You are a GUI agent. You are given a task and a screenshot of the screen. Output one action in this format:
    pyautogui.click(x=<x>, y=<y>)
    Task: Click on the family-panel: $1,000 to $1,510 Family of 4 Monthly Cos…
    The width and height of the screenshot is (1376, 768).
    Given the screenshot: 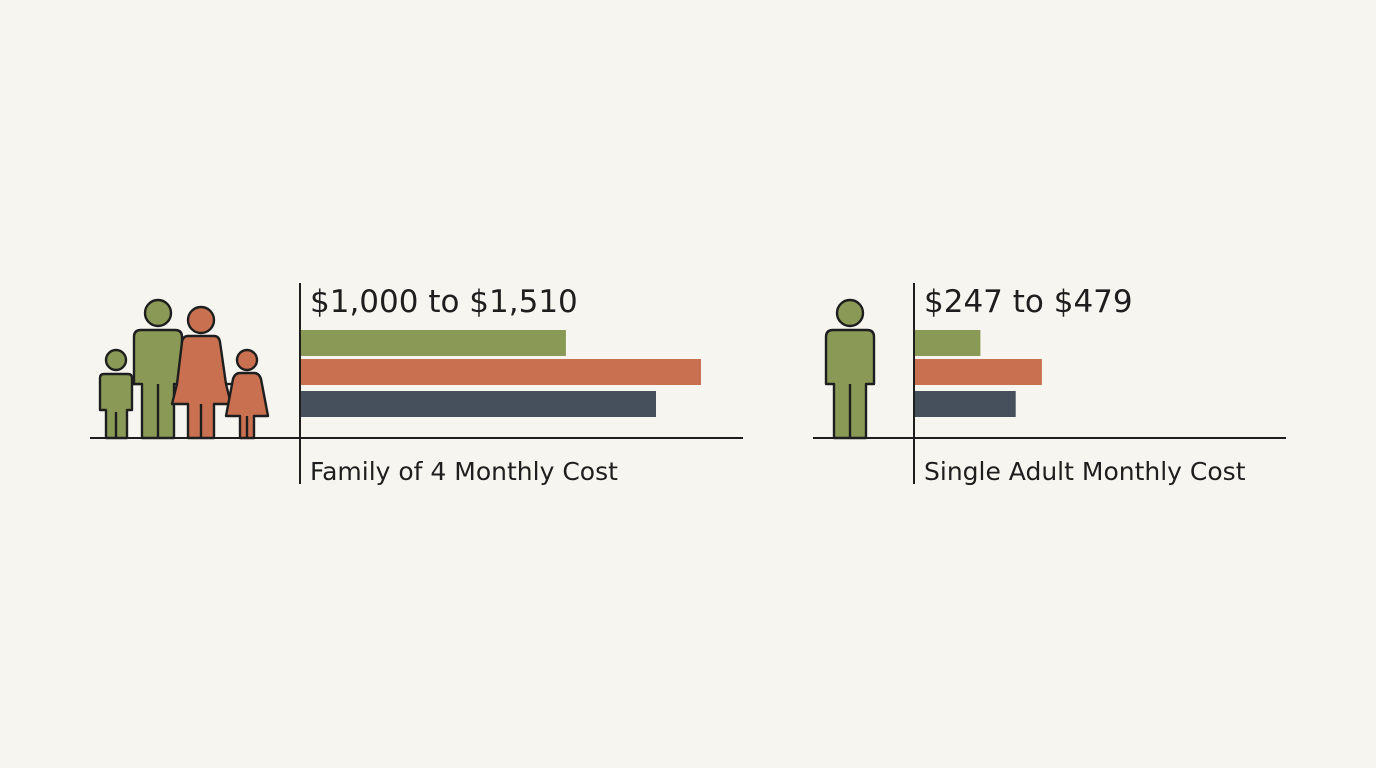 What is the action you would take?
    pyautogui.click(x=416, y=384)
    